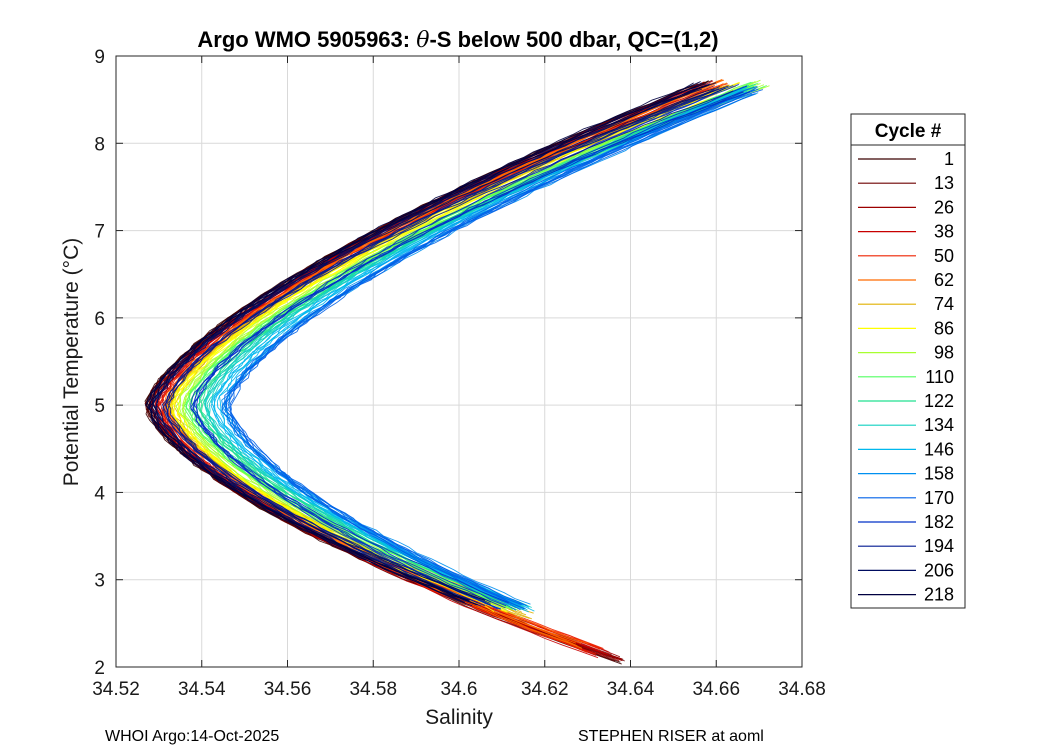 This screenshot has width=1050, height=750. What do you see at coordinates (459, 717) in the screenshot?
I see `x-axis-label: Salinity` at bounding box center [459, 717].